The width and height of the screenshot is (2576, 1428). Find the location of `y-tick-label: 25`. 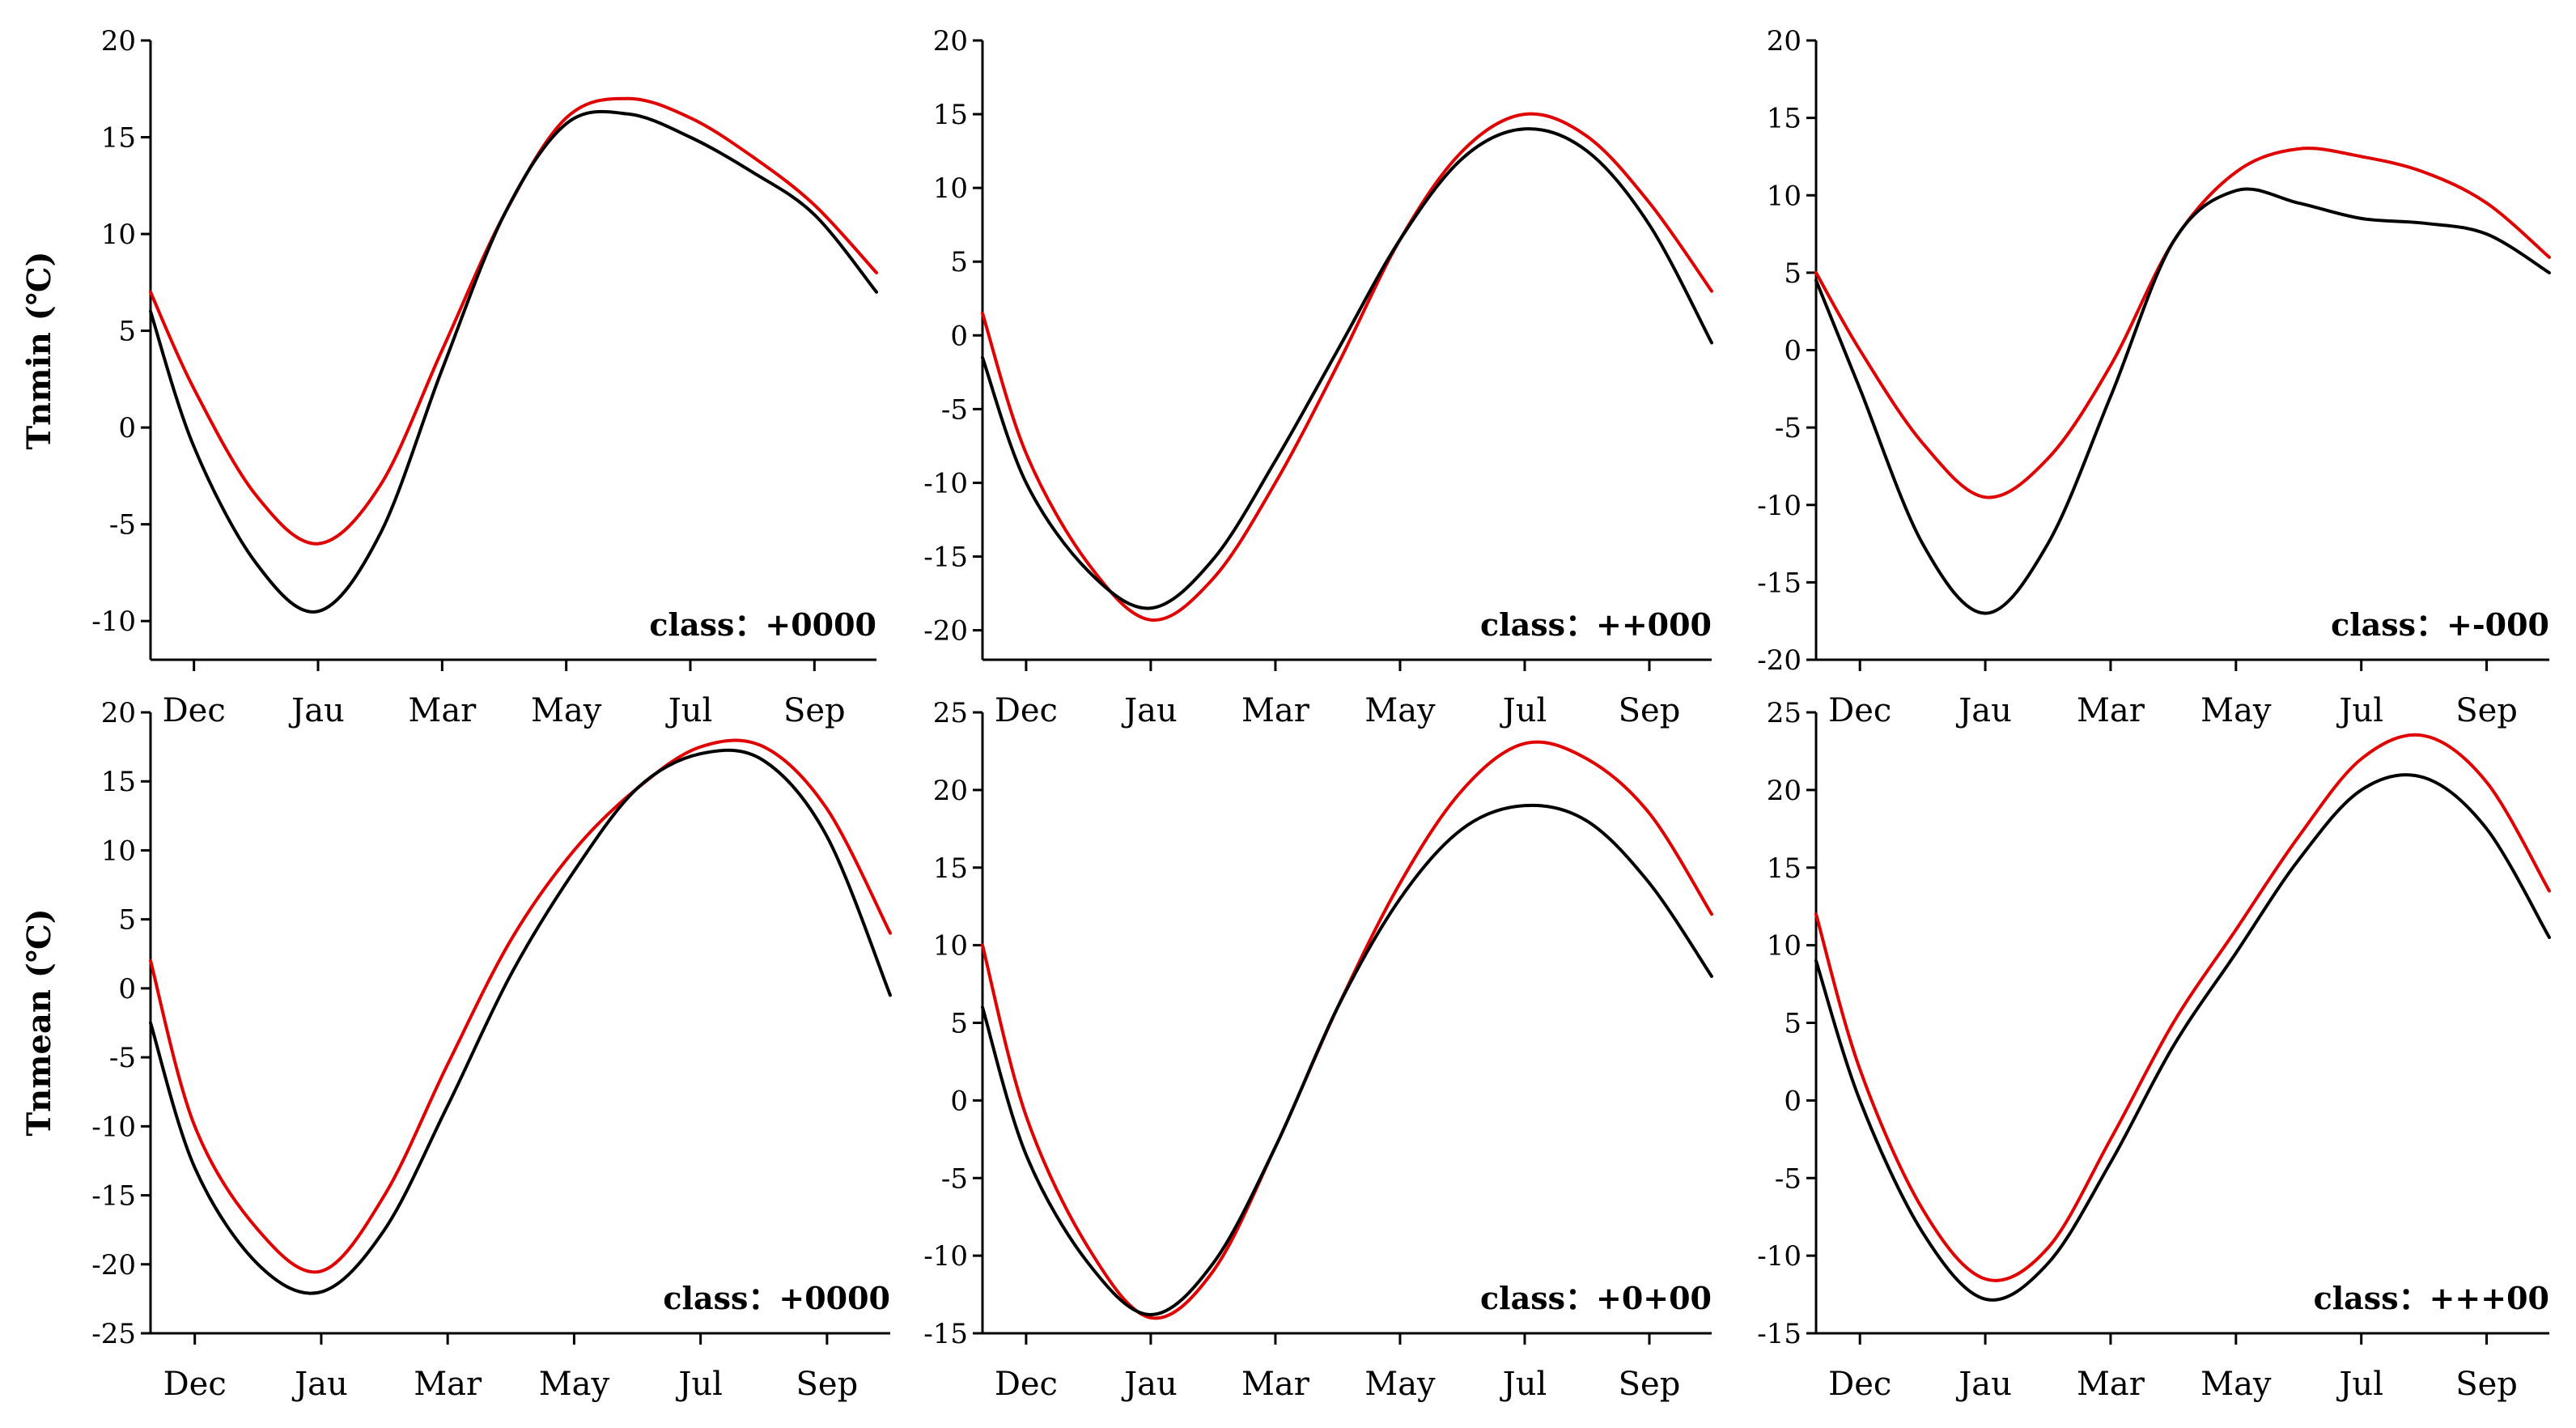

y-tick-label: 25 is located at coordinates (950, 713).